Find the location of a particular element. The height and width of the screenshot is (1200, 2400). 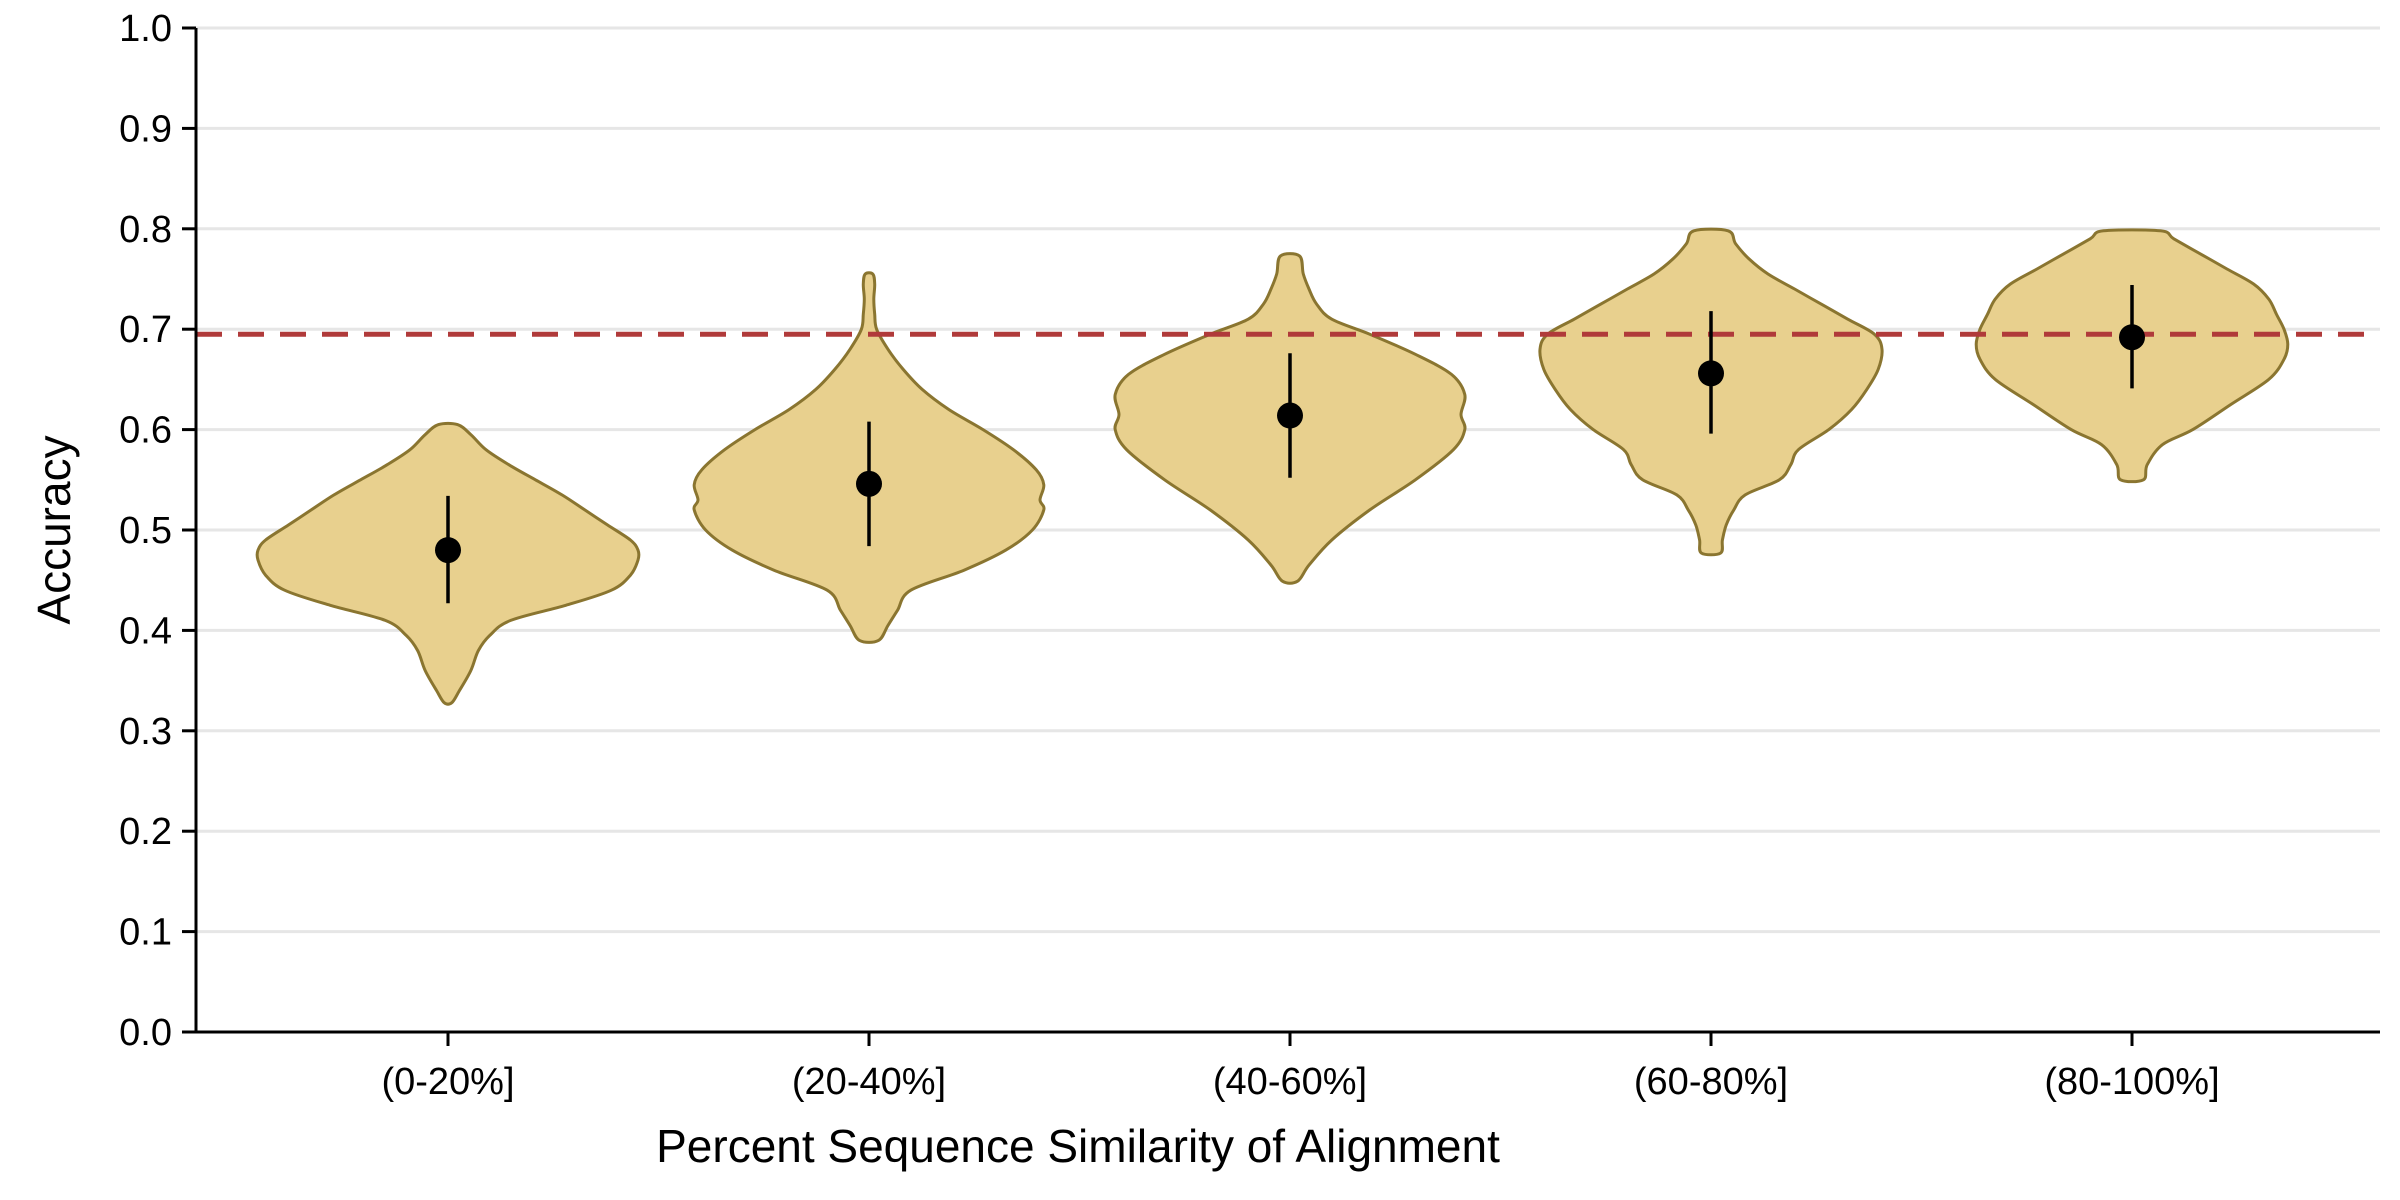

y-tick-label: 0.7 is located at coordinates (145, 330).